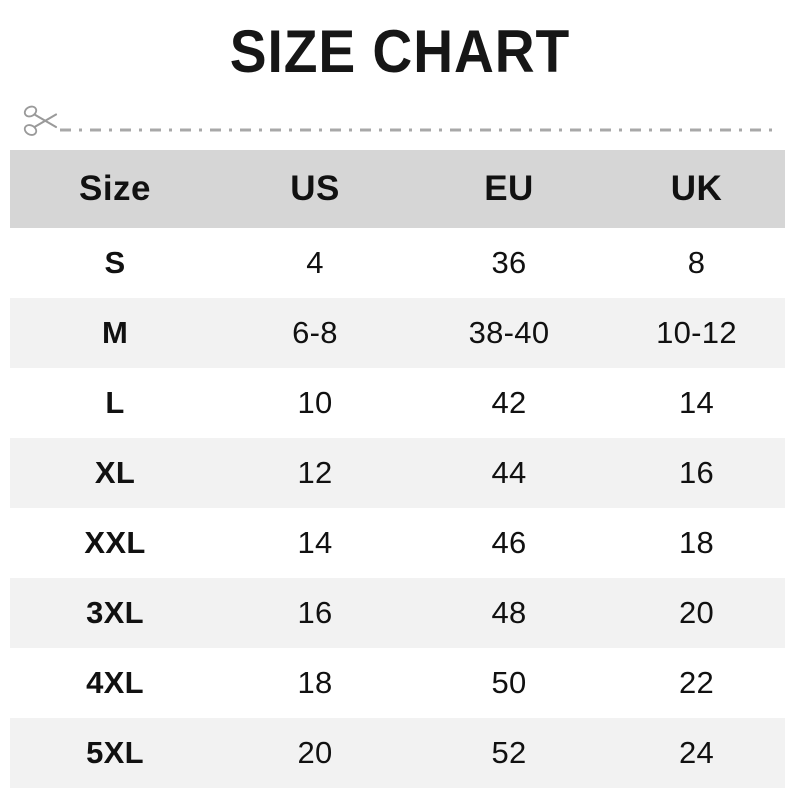 The width and height of the screenshot is (800, 800). I want to click on table-row: XL 12 44 16, so click(397, 473).